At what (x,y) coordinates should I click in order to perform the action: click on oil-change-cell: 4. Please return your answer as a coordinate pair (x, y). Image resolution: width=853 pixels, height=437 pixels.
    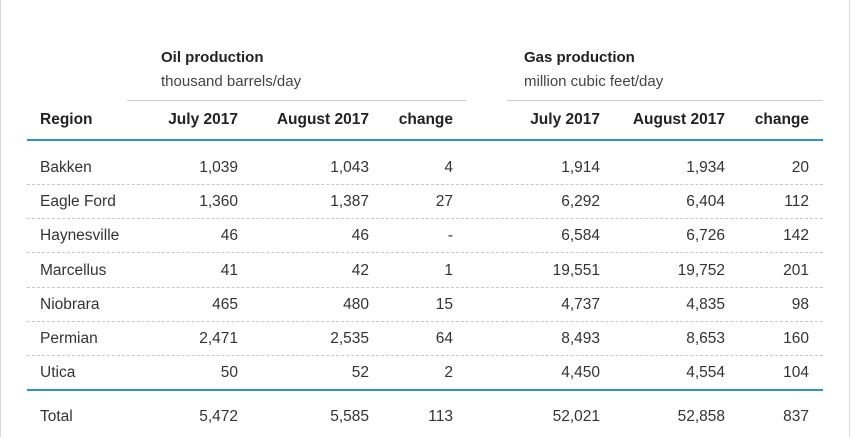
    Looking at the image, I should click on (448, 167).